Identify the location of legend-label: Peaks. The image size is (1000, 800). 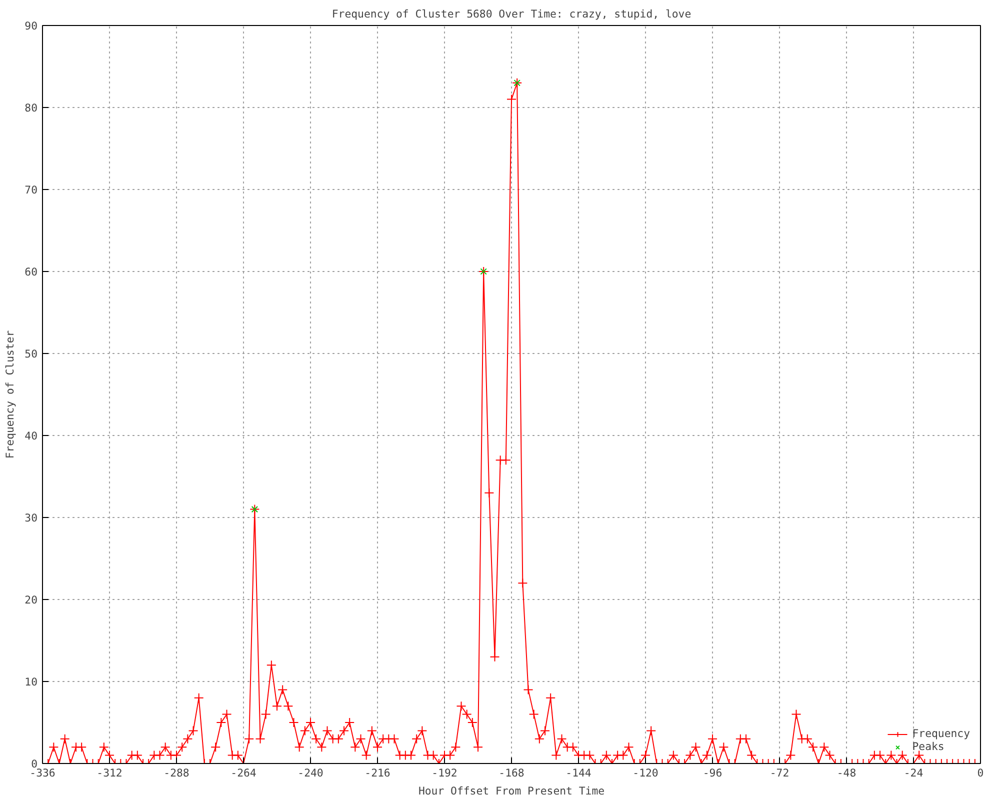
(928, 746).